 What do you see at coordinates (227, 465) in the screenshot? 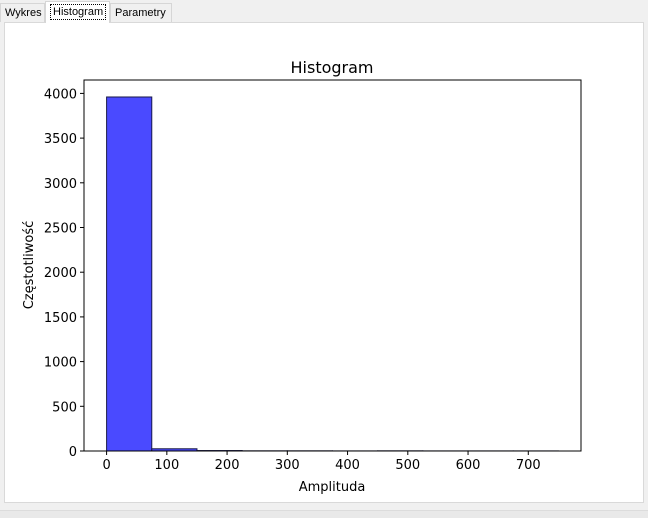
I see `x-tick-label-2: 200` at bounding box center [227, 465].